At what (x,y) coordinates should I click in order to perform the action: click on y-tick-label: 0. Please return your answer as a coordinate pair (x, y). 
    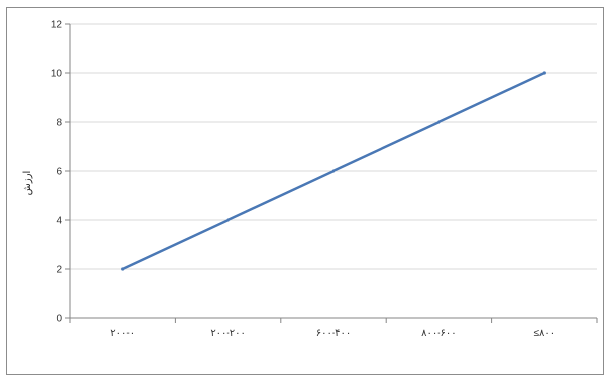
    Looking at the image, I should click on (59, 319).